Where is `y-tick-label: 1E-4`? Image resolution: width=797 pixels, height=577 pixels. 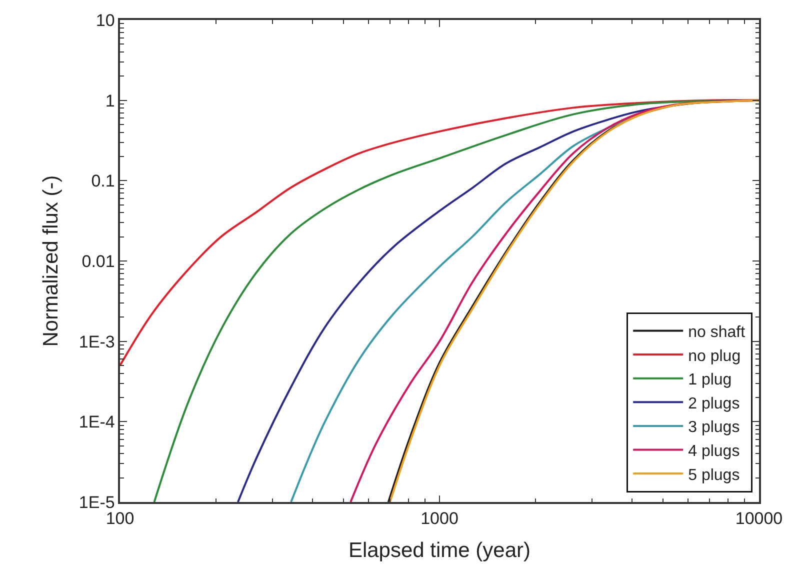 y-tick-label: 1E-4 is located at coordinates (96, 422).